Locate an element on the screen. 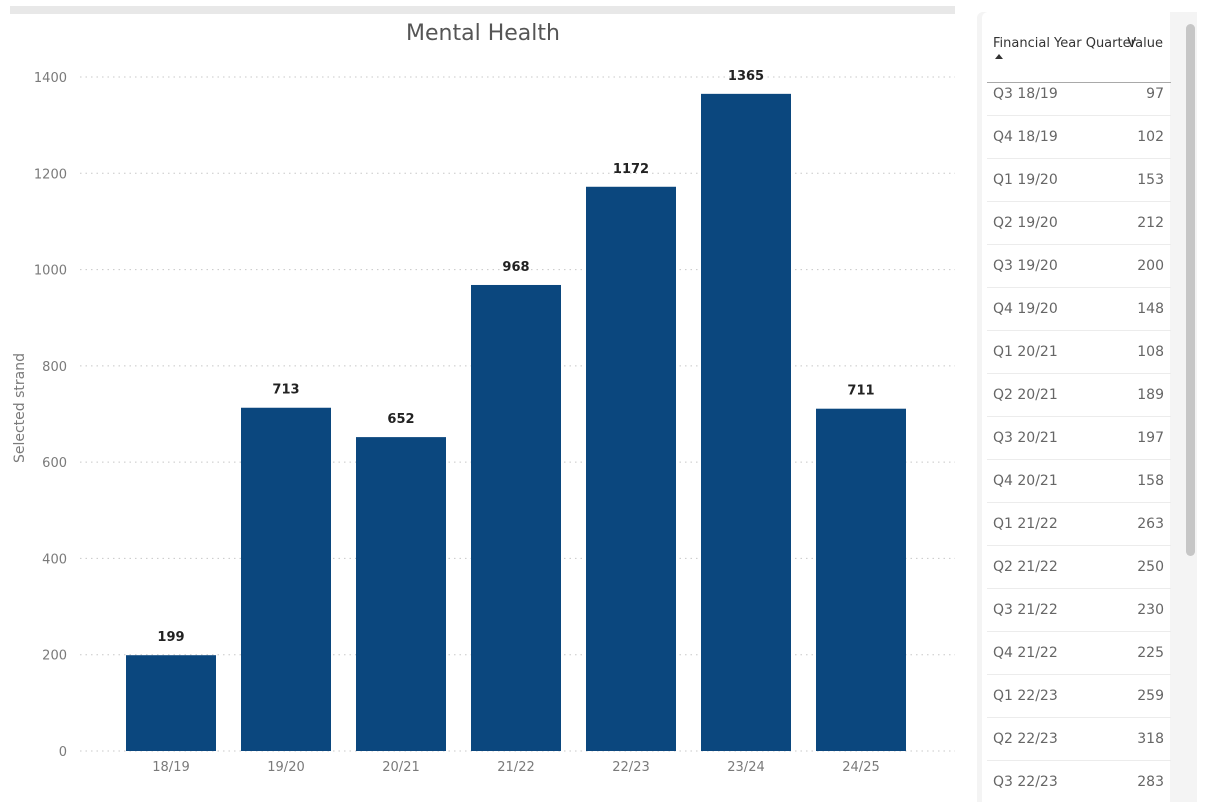 Image resolution: width=1206 pixels, height=802 pixels. cell-value: 212 is located at coordinates (1150, 223).